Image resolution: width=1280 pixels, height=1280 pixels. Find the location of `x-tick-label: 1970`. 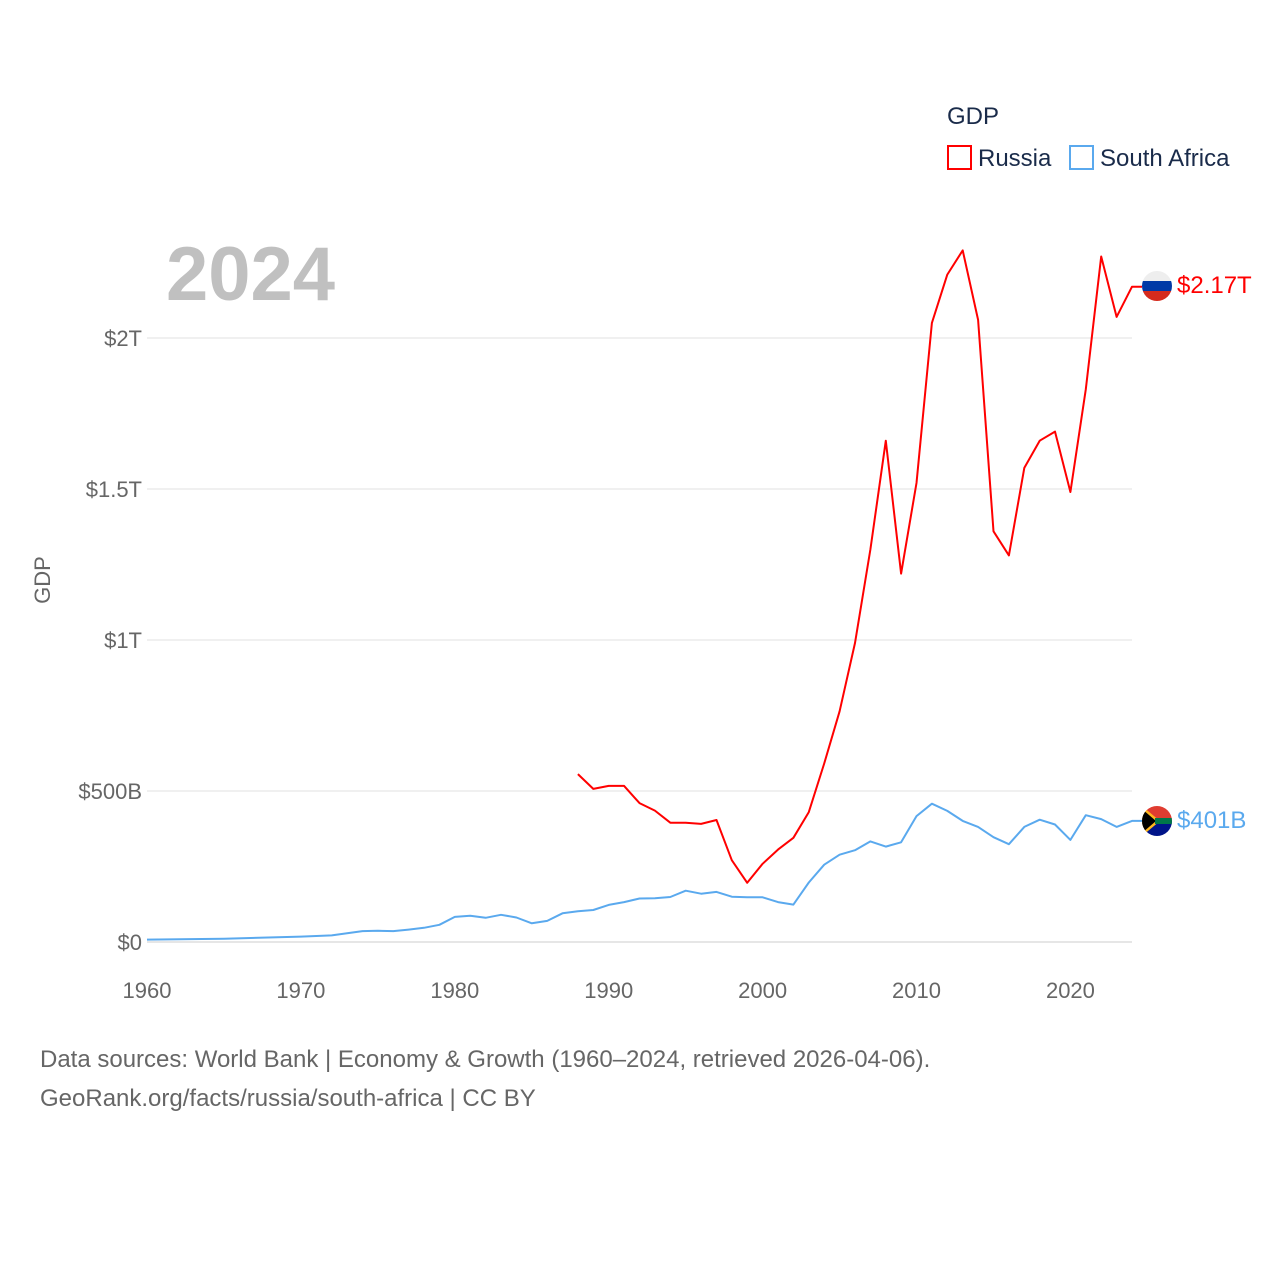

x-tick-label: 1970 is located at coordinates (300, 990).